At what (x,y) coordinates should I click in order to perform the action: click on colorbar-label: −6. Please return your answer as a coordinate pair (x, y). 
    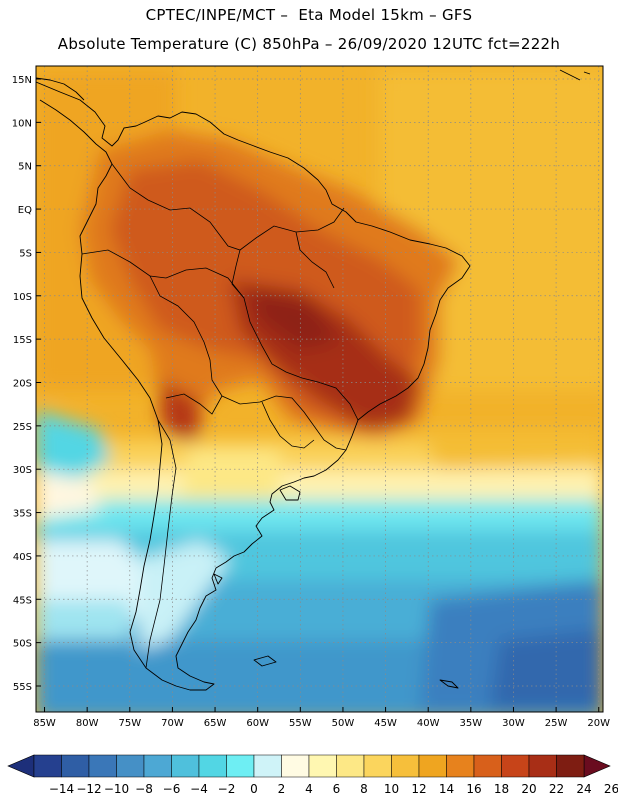
    Looking at the image, I should click on (172, 789).